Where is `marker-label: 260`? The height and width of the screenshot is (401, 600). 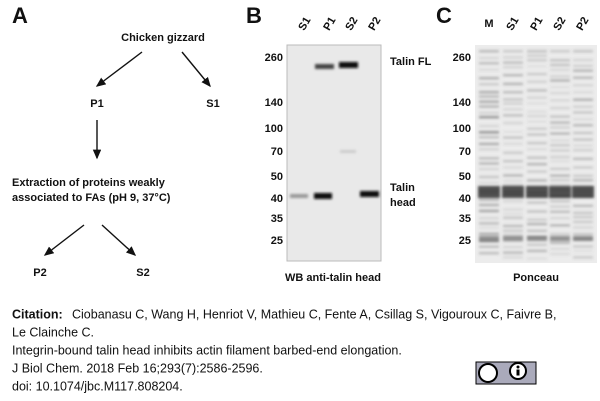
marker-label: 260 is located at coordinates (462, 58).